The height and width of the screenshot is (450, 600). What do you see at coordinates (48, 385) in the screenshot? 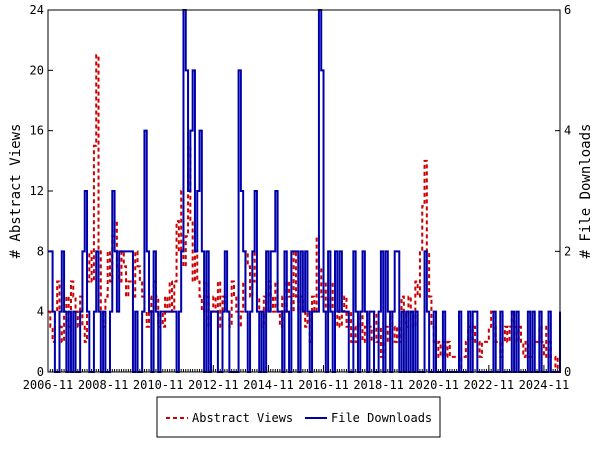
I see `x-tick-label: 2006-11` at bounding box center [48, 385].